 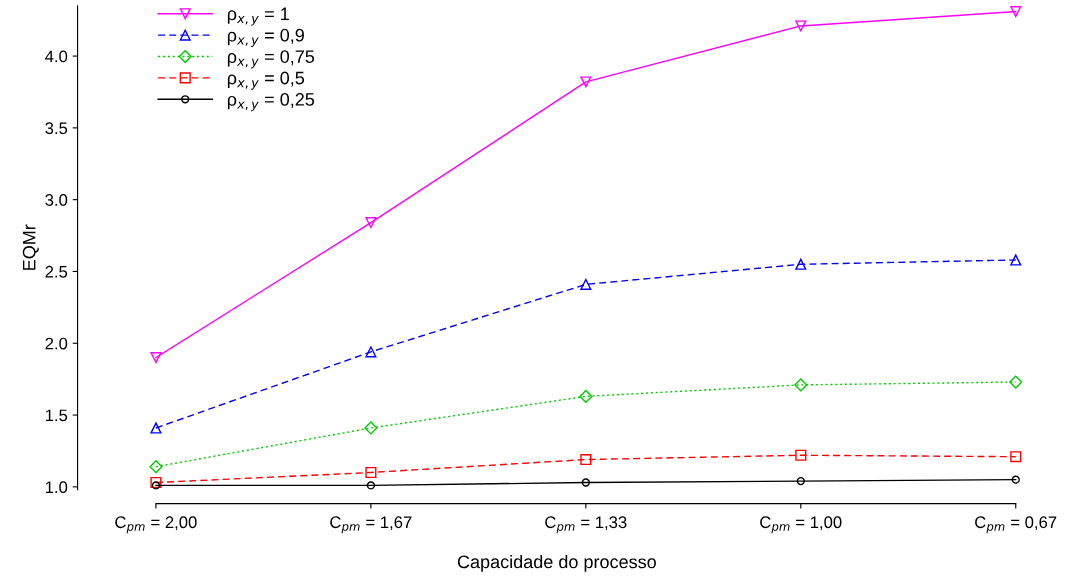 What do you see at coordinates (156, 525) in the screenshot?
I see `x-tick-label: C$_{pm}$ = 2,00` at bounding box center [156, 525].